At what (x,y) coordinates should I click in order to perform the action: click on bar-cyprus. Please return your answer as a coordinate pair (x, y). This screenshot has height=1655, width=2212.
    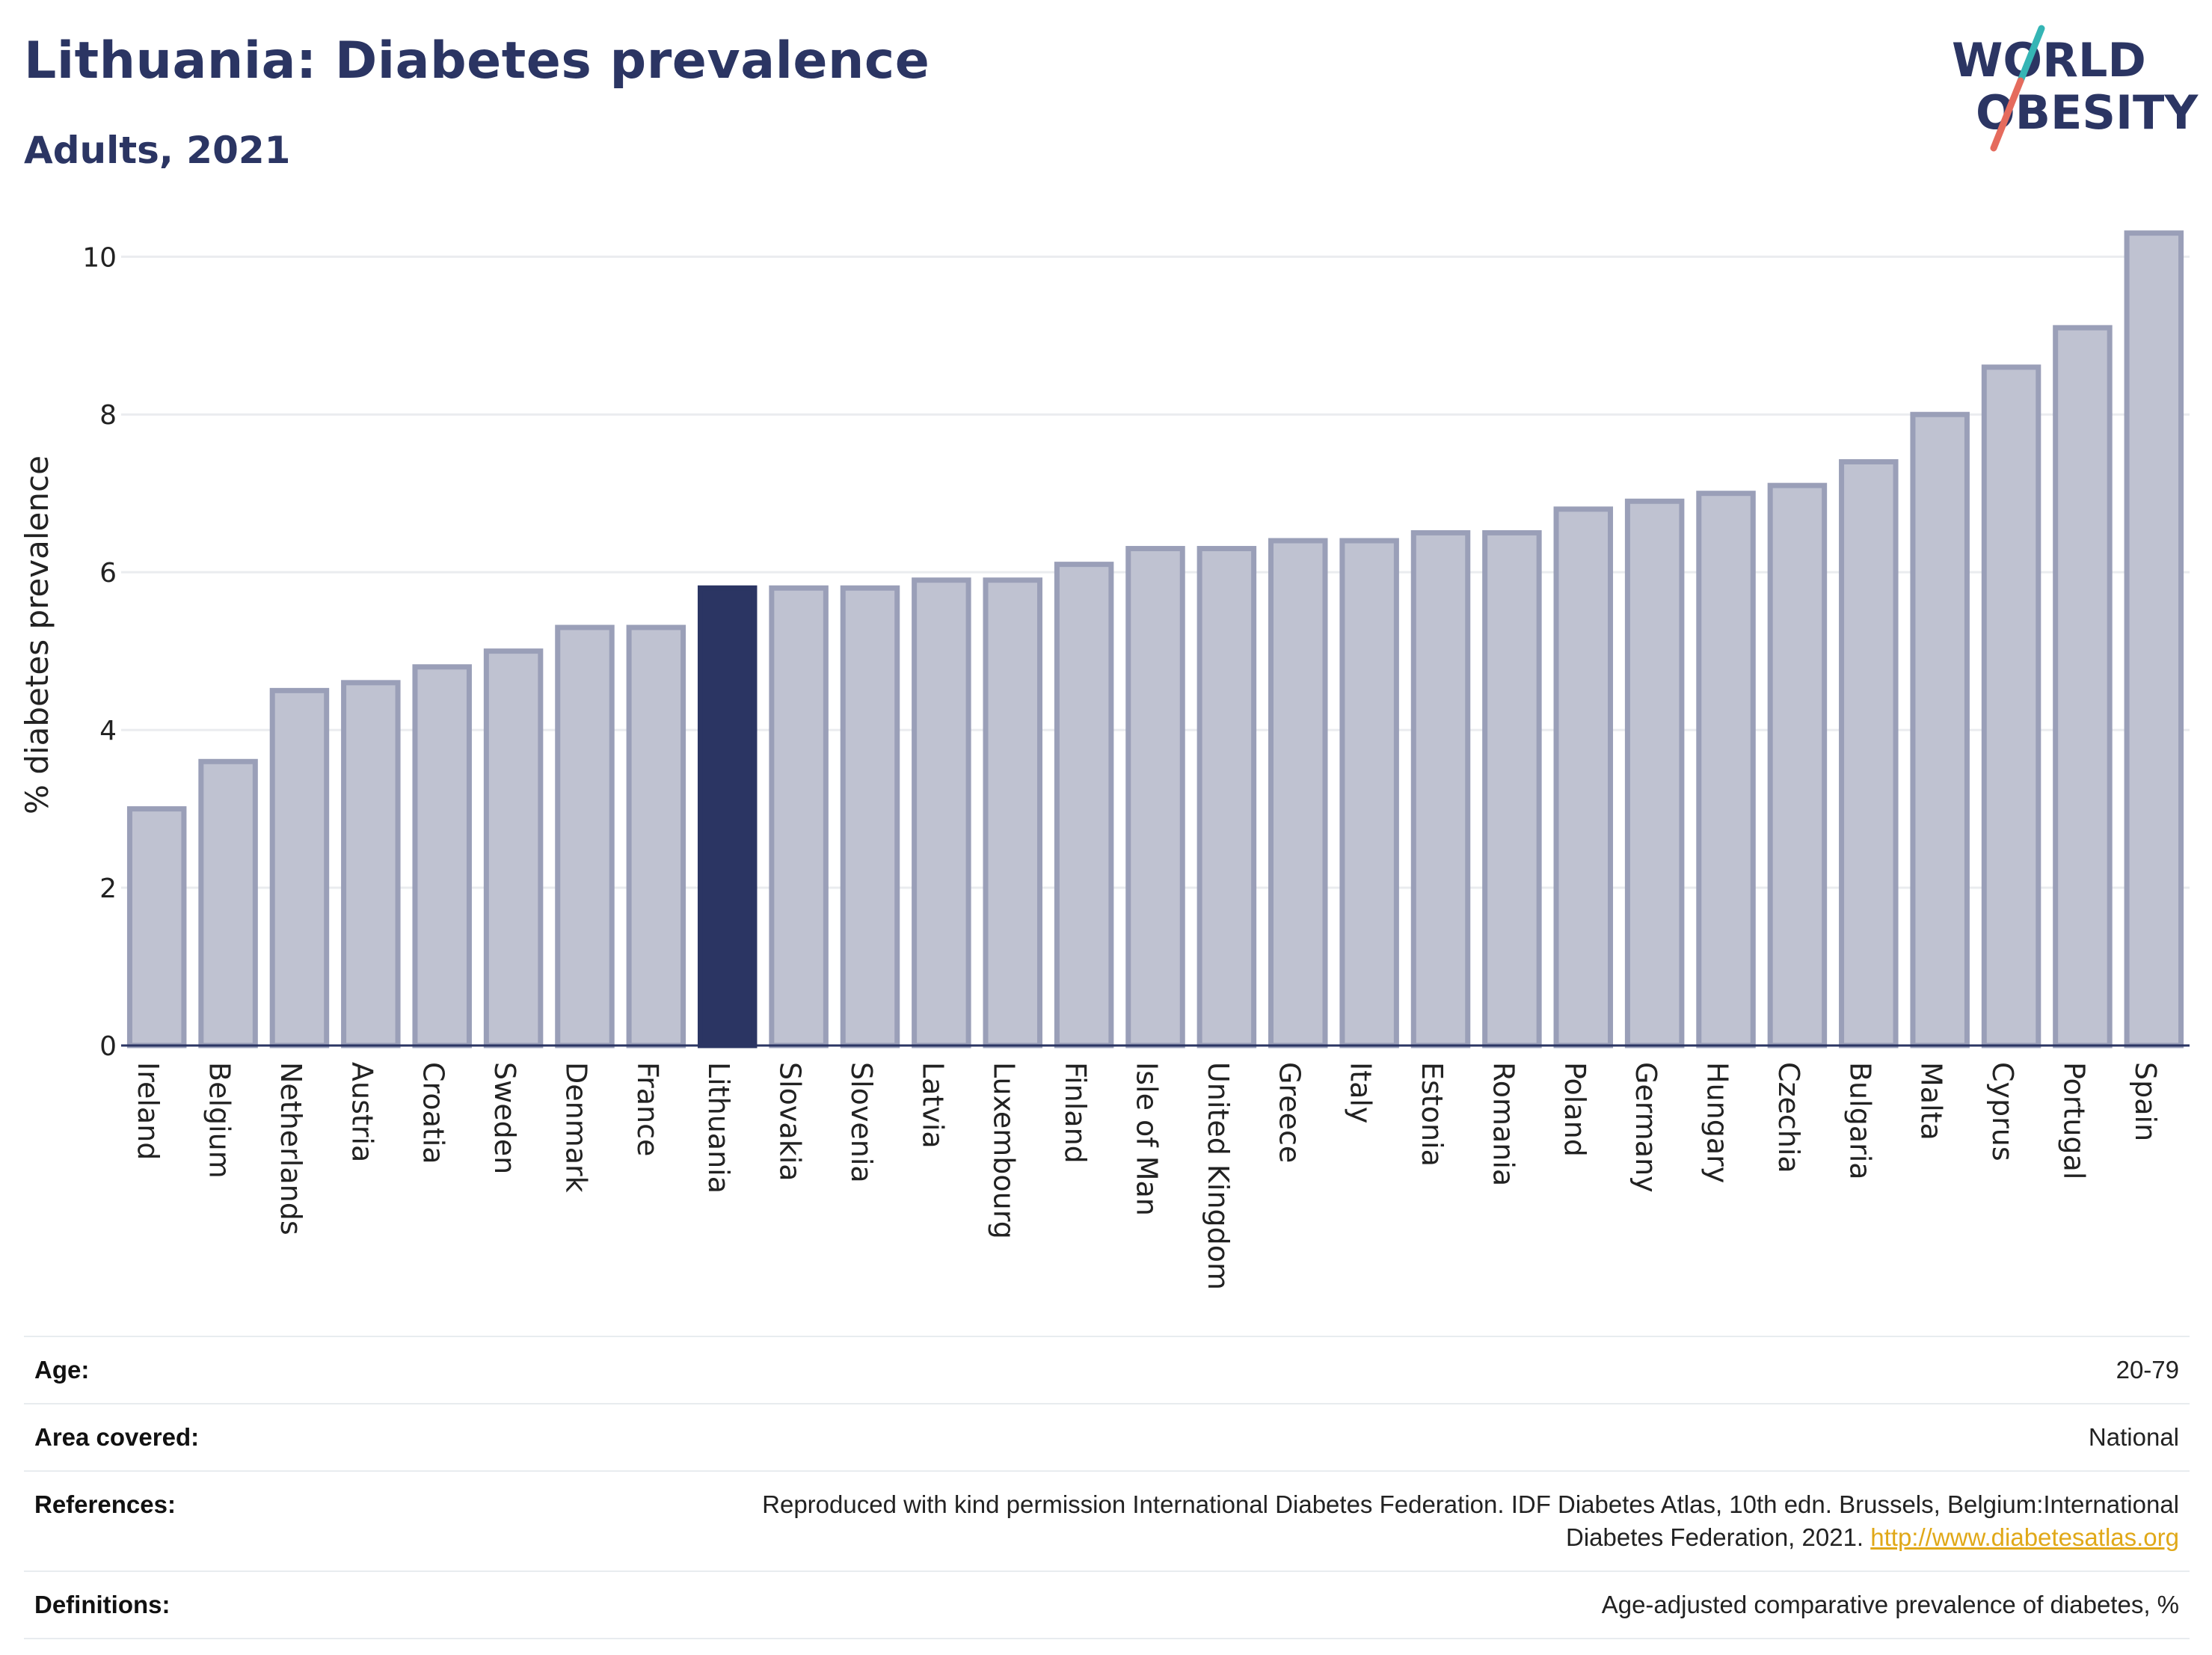
    Looking at the image, I should click on (2011, 706).